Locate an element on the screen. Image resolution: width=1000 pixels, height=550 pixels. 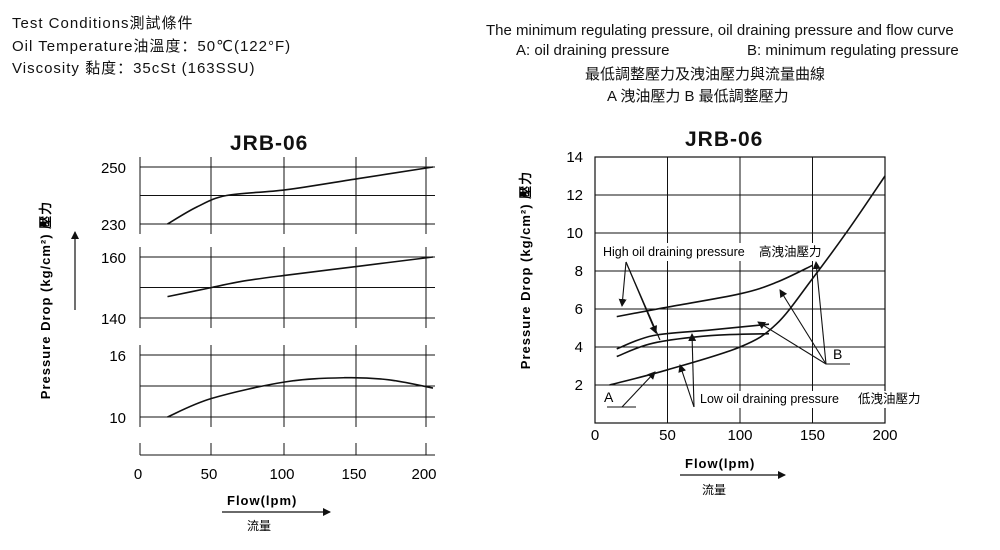
right-header-cn-legend: A 洩油壓力 B 最低調整壓力 is located at coordinates (698, 96).